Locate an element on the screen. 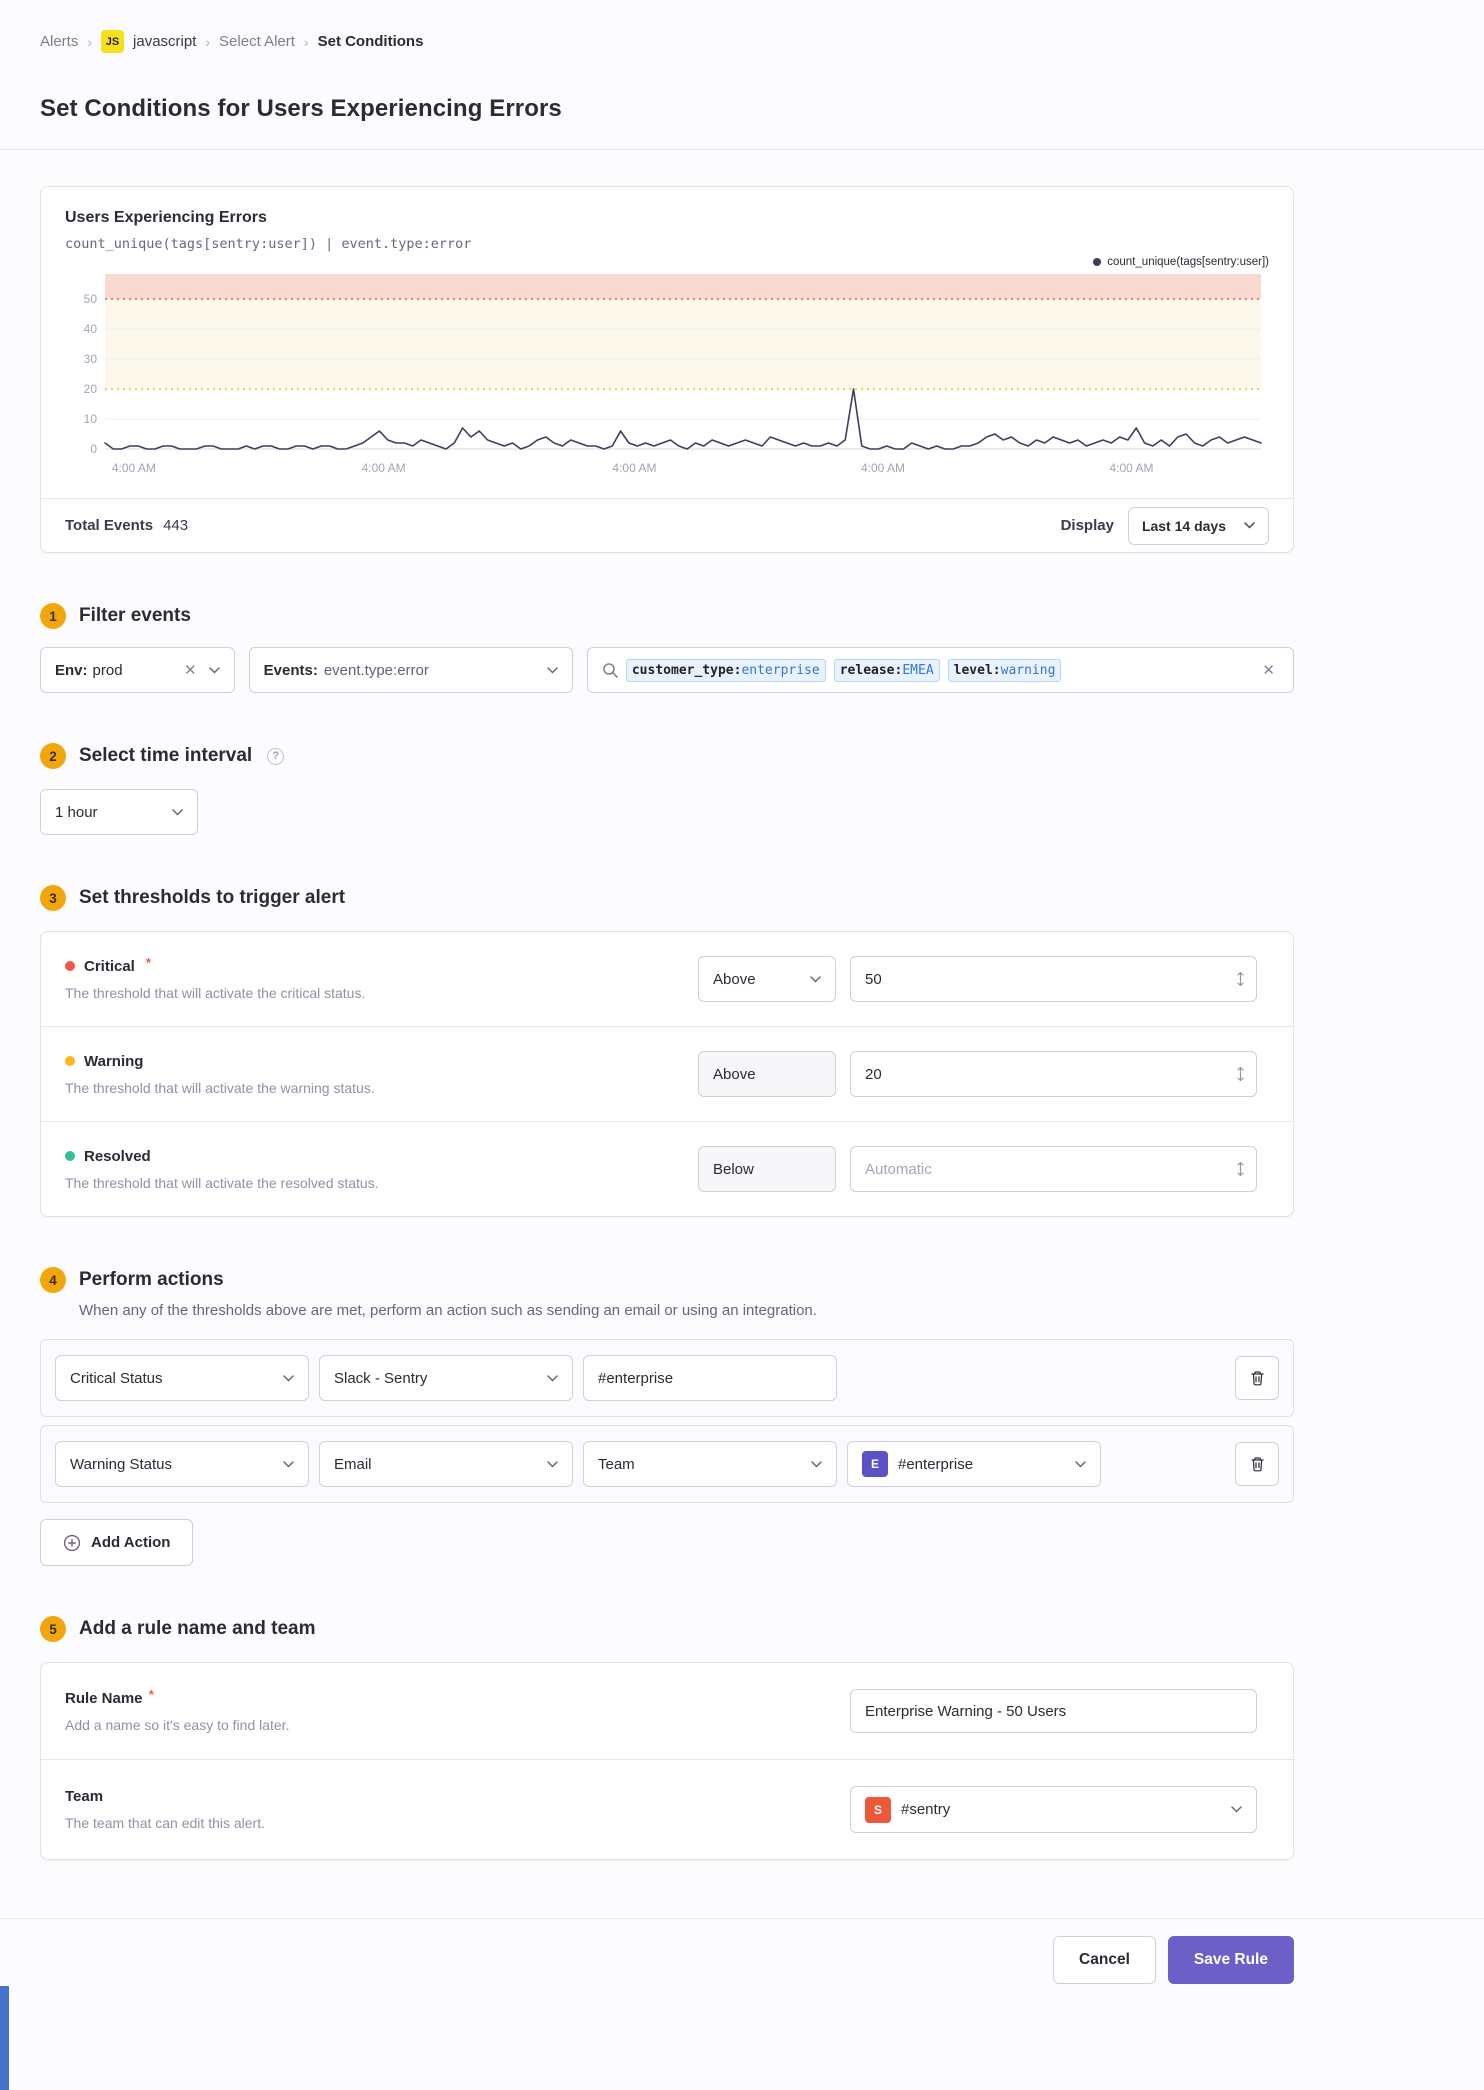 The height and width of the screenshot is (2090, 1484). save-rule-button: Save Rule is located at coordinates (1230, 1960).